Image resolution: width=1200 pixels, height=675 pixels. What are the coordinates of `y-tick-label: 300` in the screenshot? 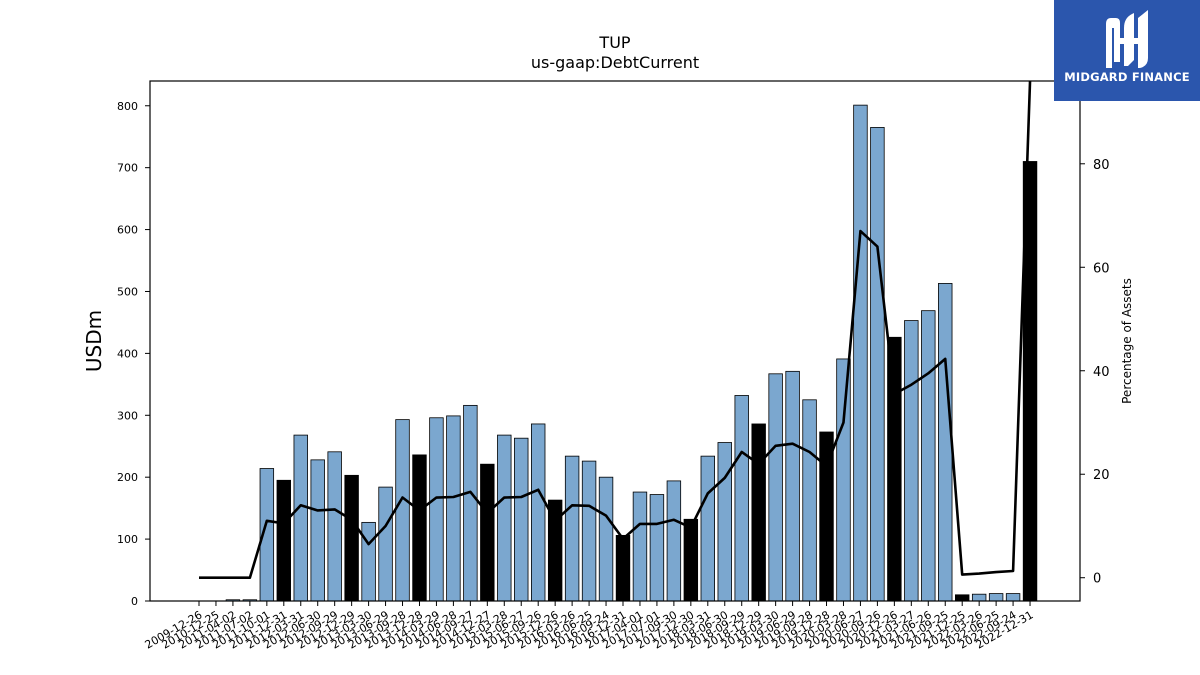 It's located at (127, 415).